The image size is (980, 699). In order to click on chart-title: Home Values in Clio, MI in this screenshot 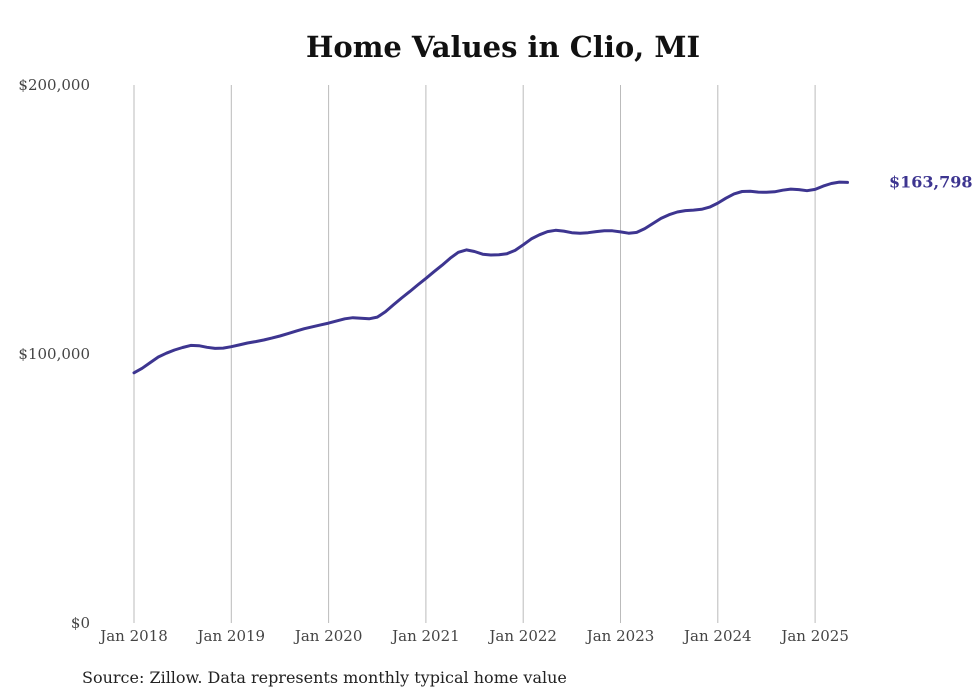, I will do `click(503, 47)`.